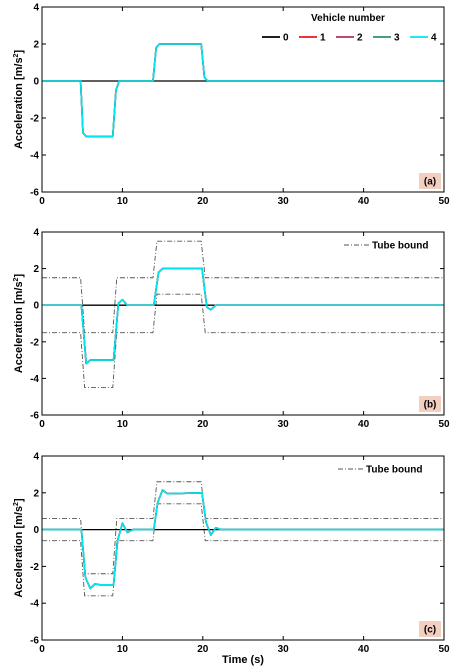 The image size is (469, 668). I want to click on legend-entry-label: 4, so click(434, 38).